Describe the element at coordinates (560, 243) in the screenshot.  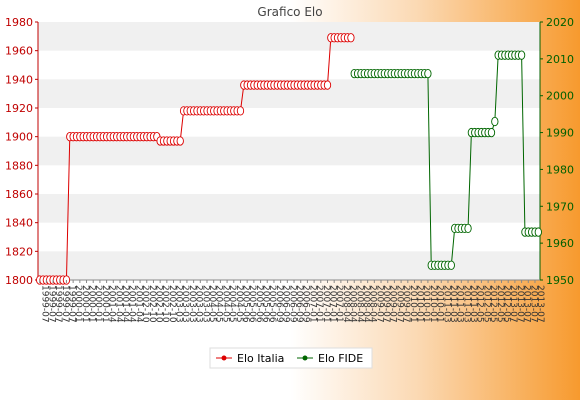
I see `y-right-tick-label: 1960` at that location.